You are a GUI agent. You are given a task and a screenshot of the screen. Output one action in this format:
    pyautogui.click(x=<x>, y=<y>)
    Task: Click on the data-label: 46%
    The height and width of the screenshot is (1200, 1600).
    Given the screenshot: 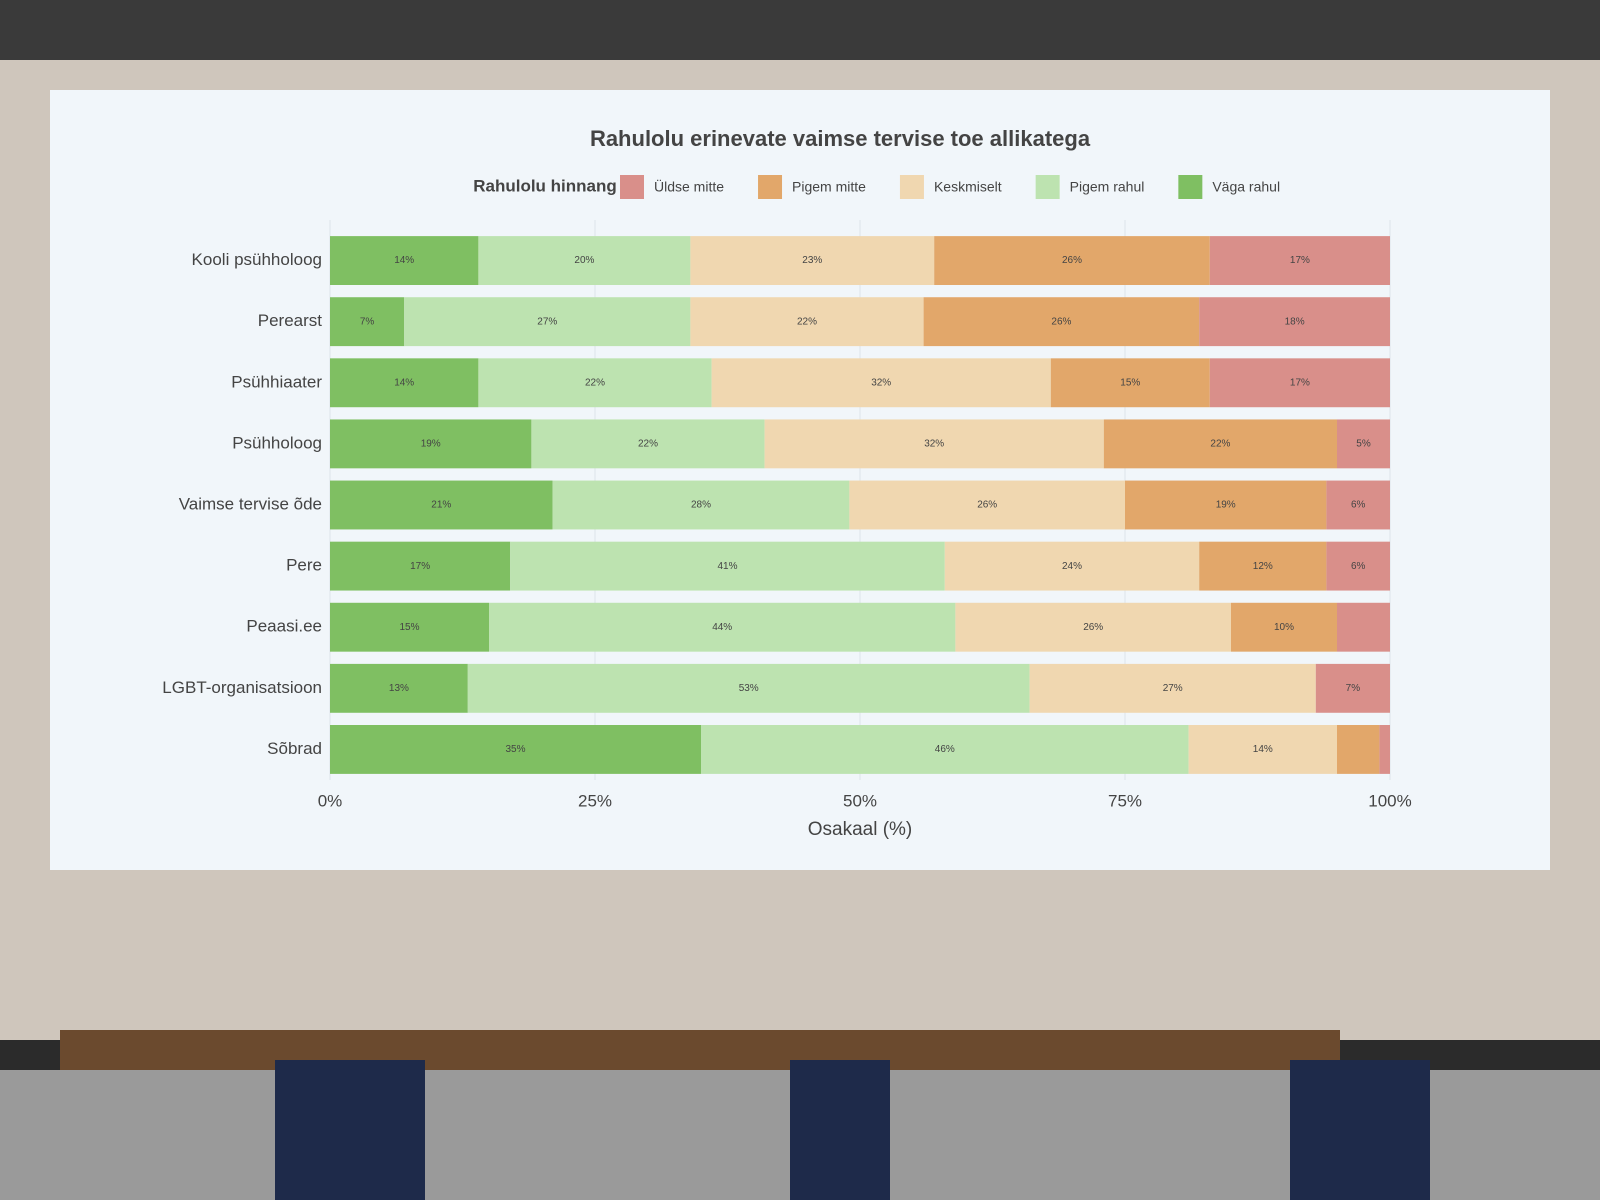 What is the action you would take?
    pyautogui.click(x=945, y=749)
    